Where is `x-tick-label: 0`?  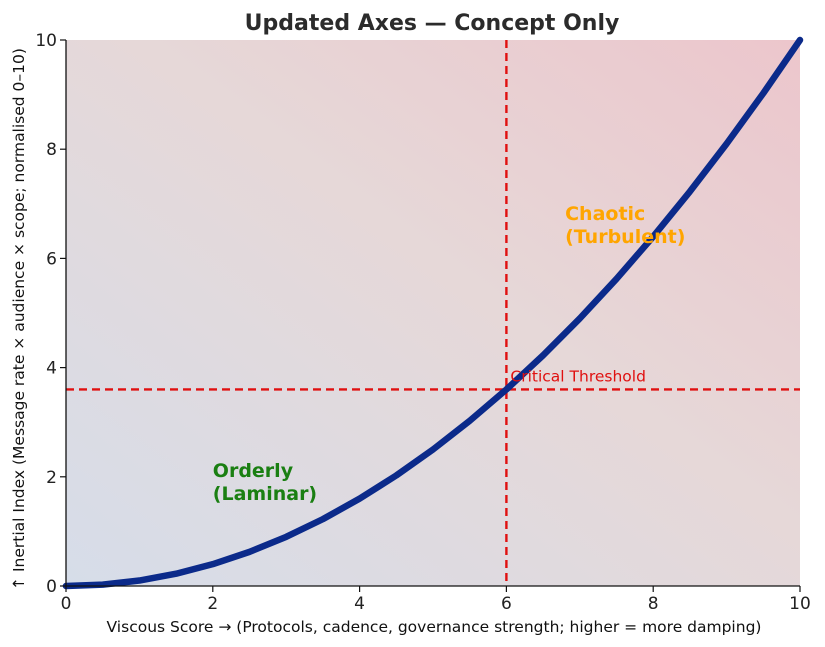 x-tick-label: 0 is located at coordinates (66, 604).